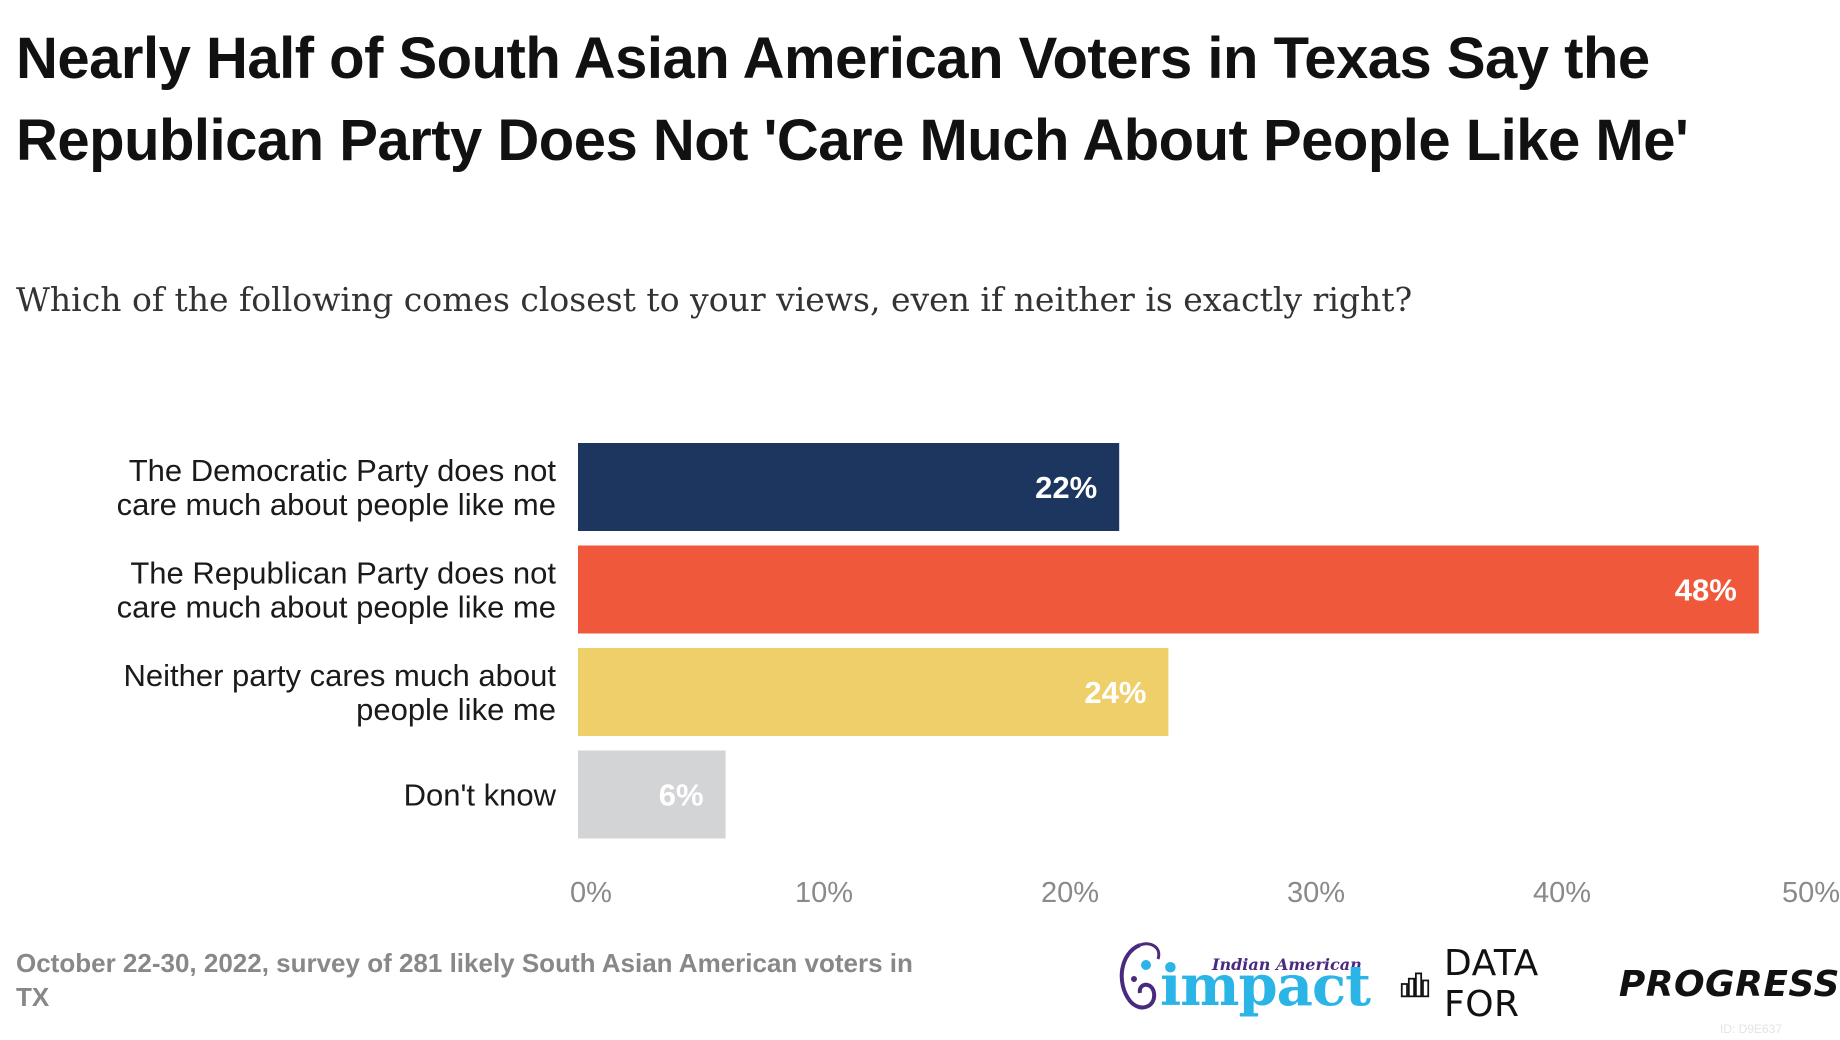 The height and width of the screenshot is (1040, 1840). What do you see at coordinates (456, 709) in the screenshot?
I see `category-label-3-line-2: people like me` at bounding box center [456, 709].